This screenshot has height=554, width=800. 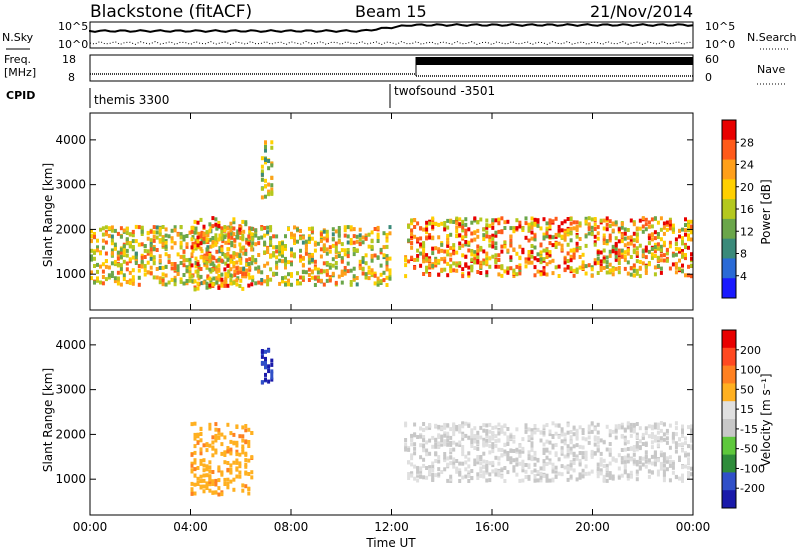 I want to click on velocity-colorbar-label: Velocity [m s⁻¹], so click(x=766, y=419).